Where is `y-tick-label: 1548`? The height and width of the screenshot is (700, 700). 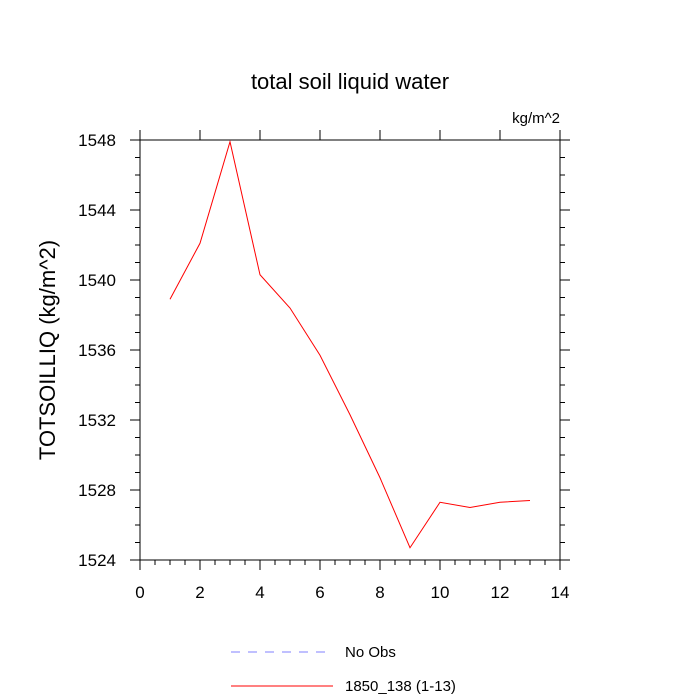 y-tick-label: 1548 is located at coordinates (97, 140).